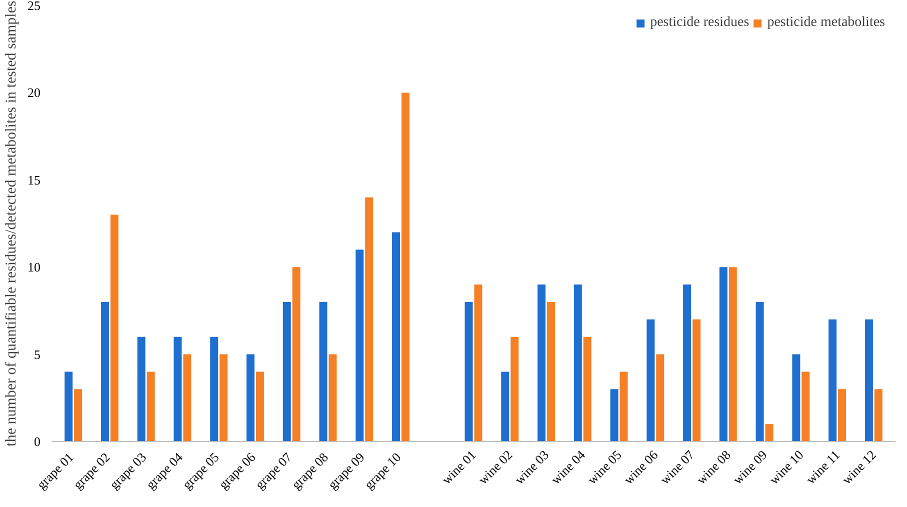 This screenshot has height=507, width=907. What do you see at coordinates (826, 23) in the screenshot?
I see `legend-label: pesticide metabolites` at bounding box center [826, 23].